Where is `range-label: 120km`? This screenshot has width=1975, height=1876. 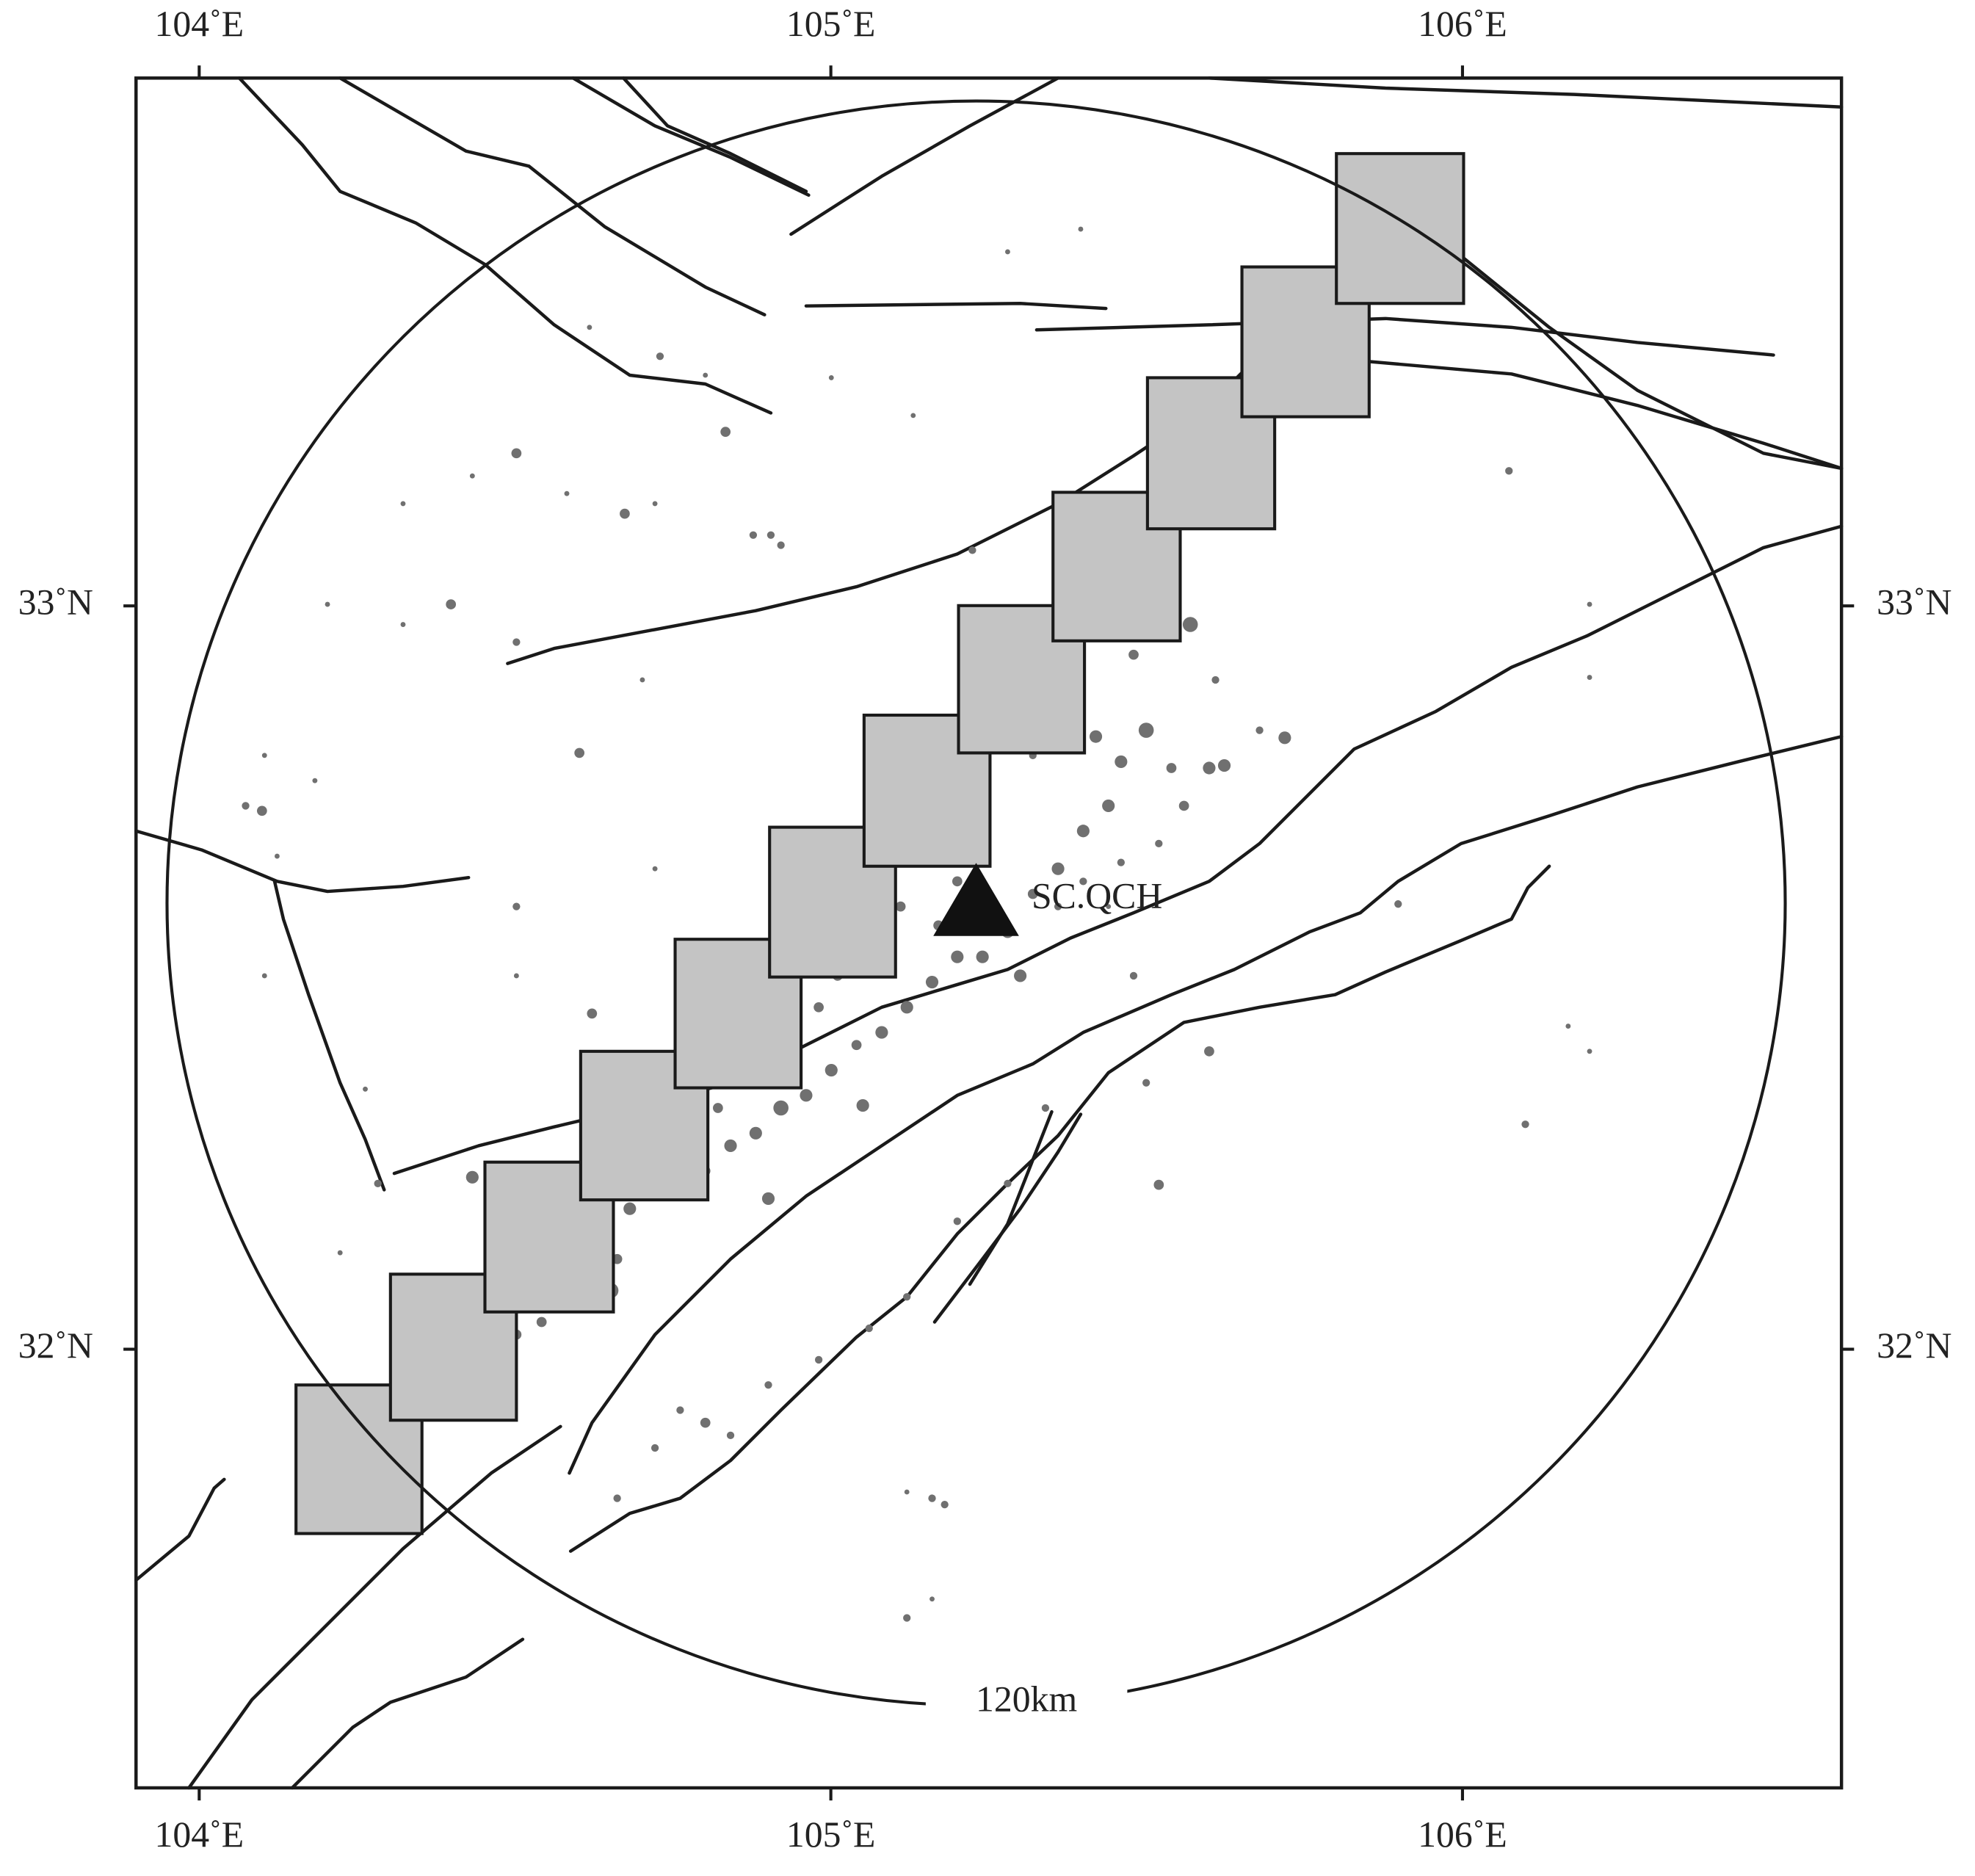 range-label: 120km is located at coordinates (1026, 1699).